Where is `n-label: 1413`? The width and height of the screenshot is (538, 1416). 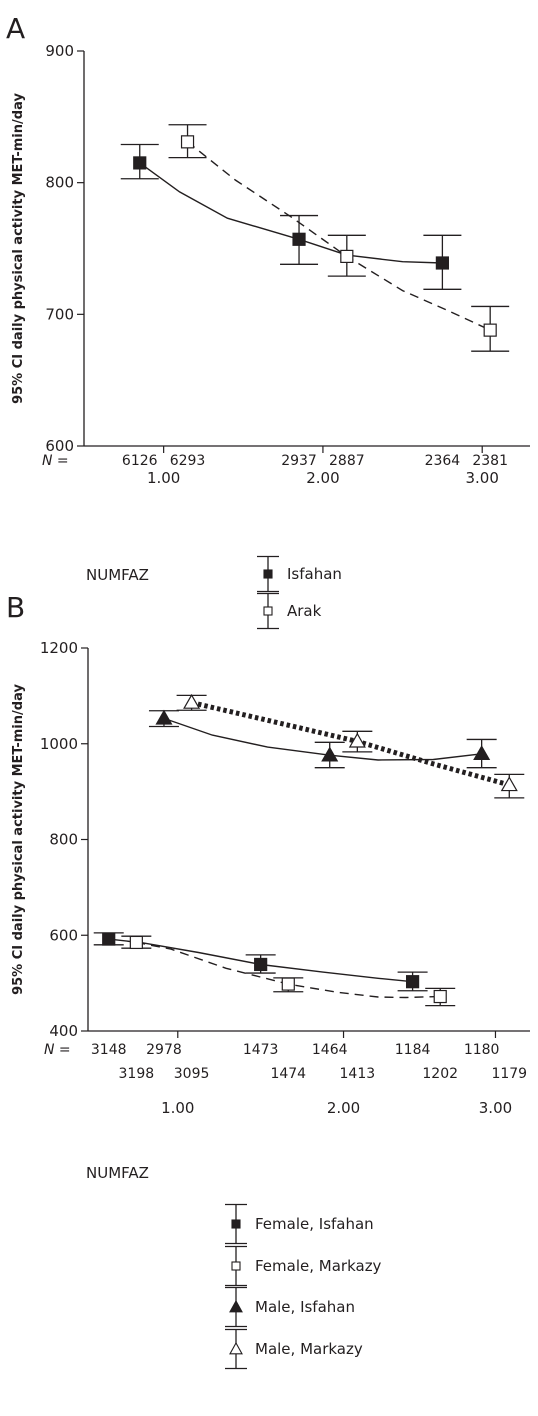 n-label: 1413 is located at coordinates (358, 1074).